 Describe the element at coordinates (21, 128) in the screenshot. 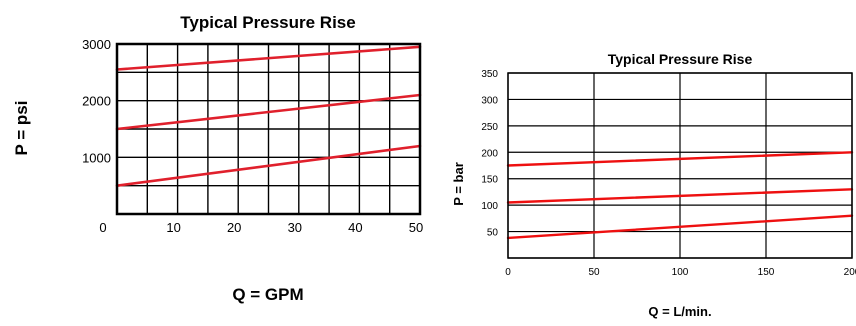

I see `y-axis-label: P = psi` at that location.